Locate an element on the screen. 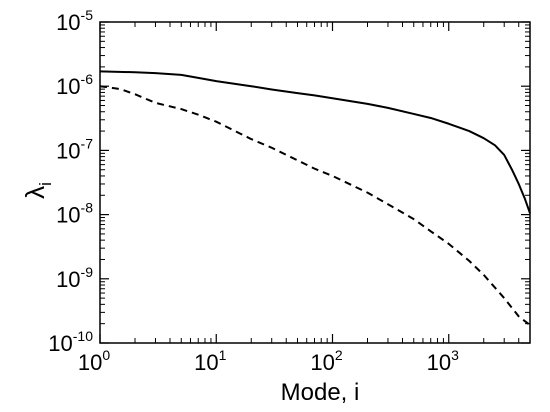  y-tick-label: 10⁻⁹ is located at coordinates (74, 278).